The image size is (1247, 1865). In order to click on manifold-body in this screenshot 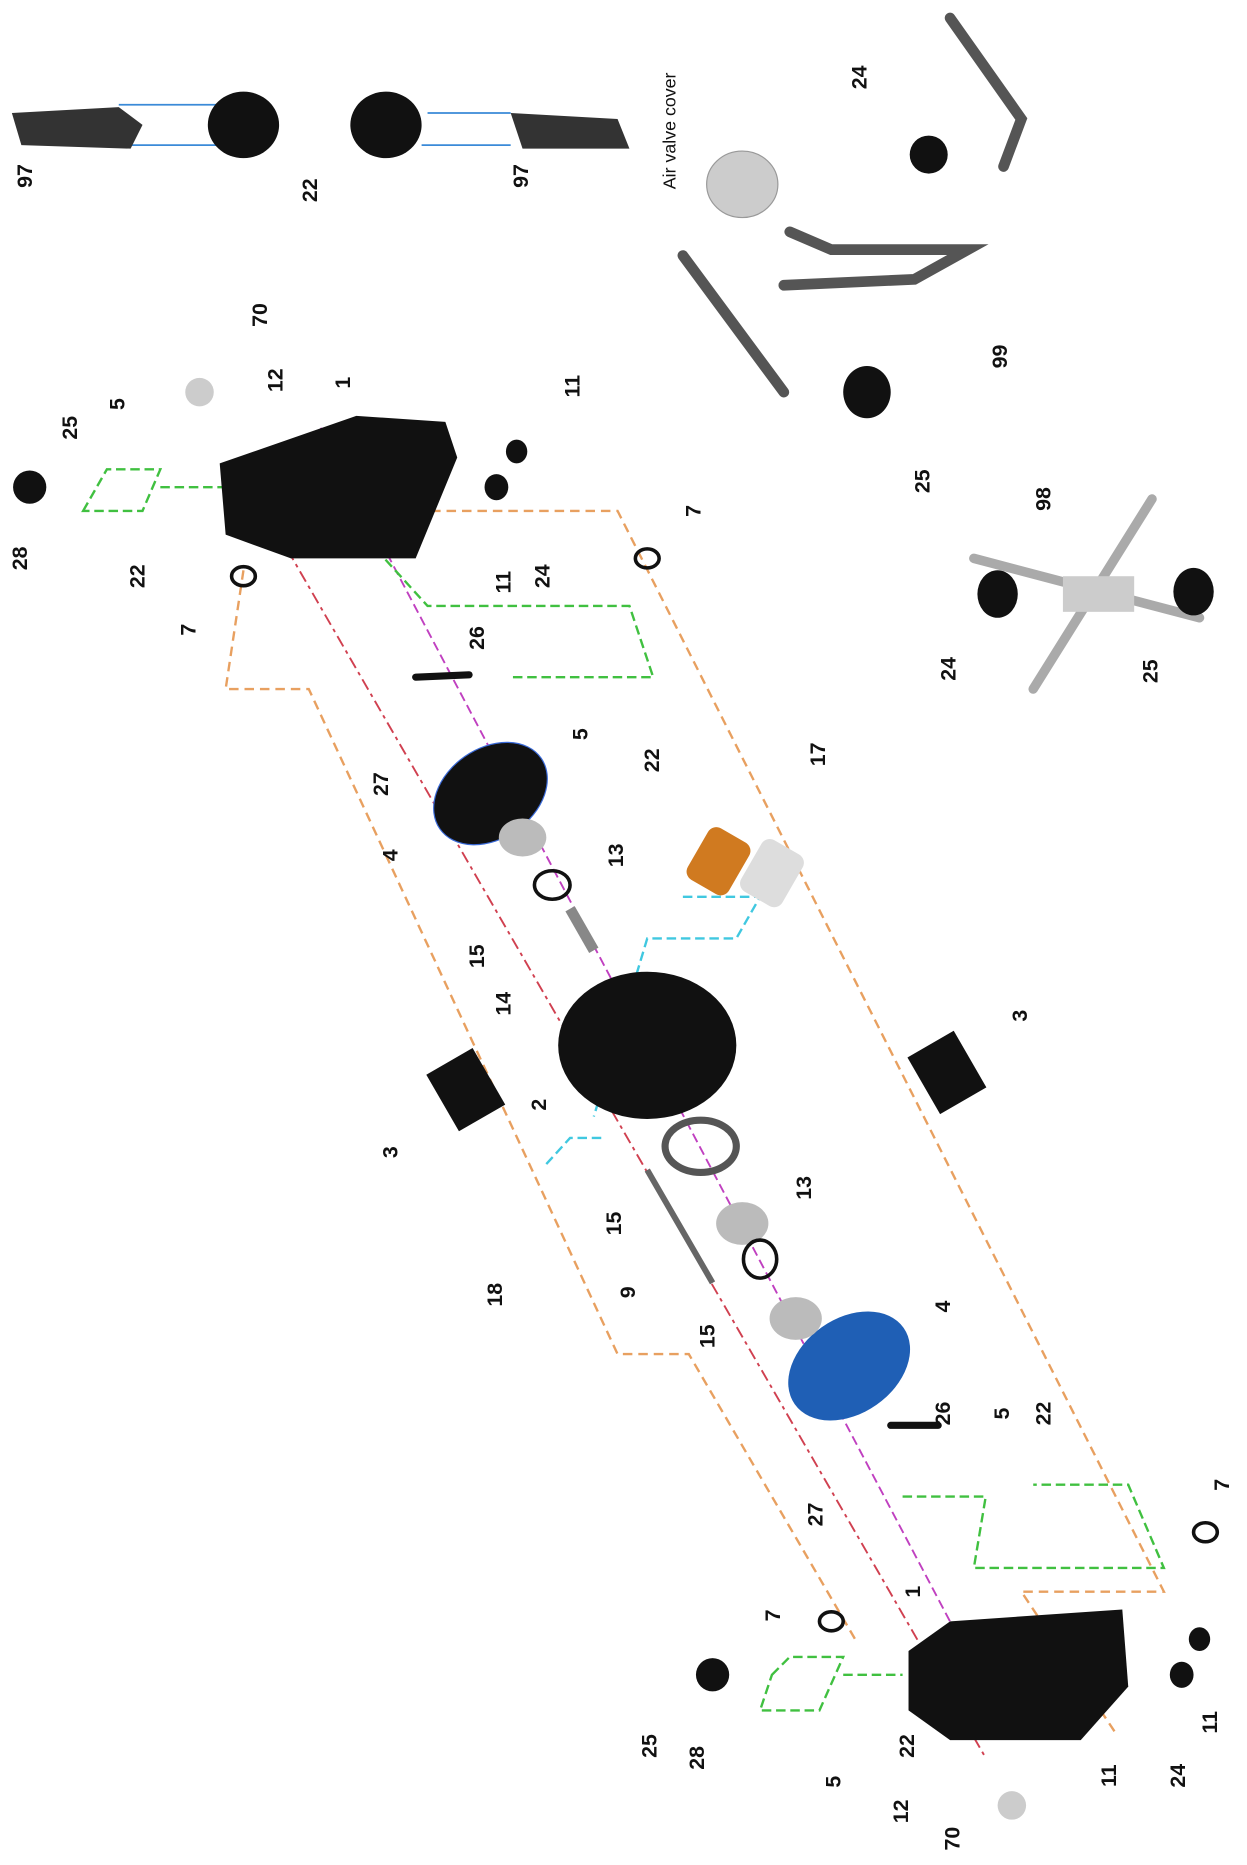, I will do `click(1098, 594)`.